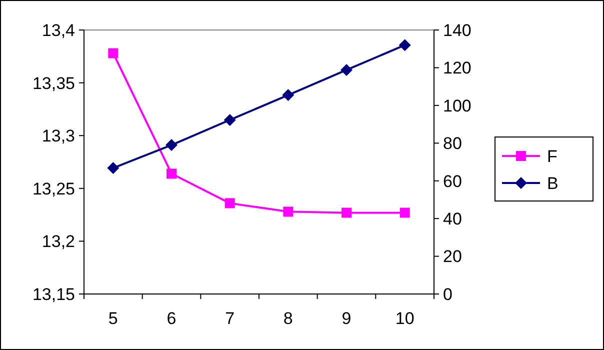  Describe the element at coordinates (452, 181) in the screenshot. I see `y2-tick-label: 60` at that location.